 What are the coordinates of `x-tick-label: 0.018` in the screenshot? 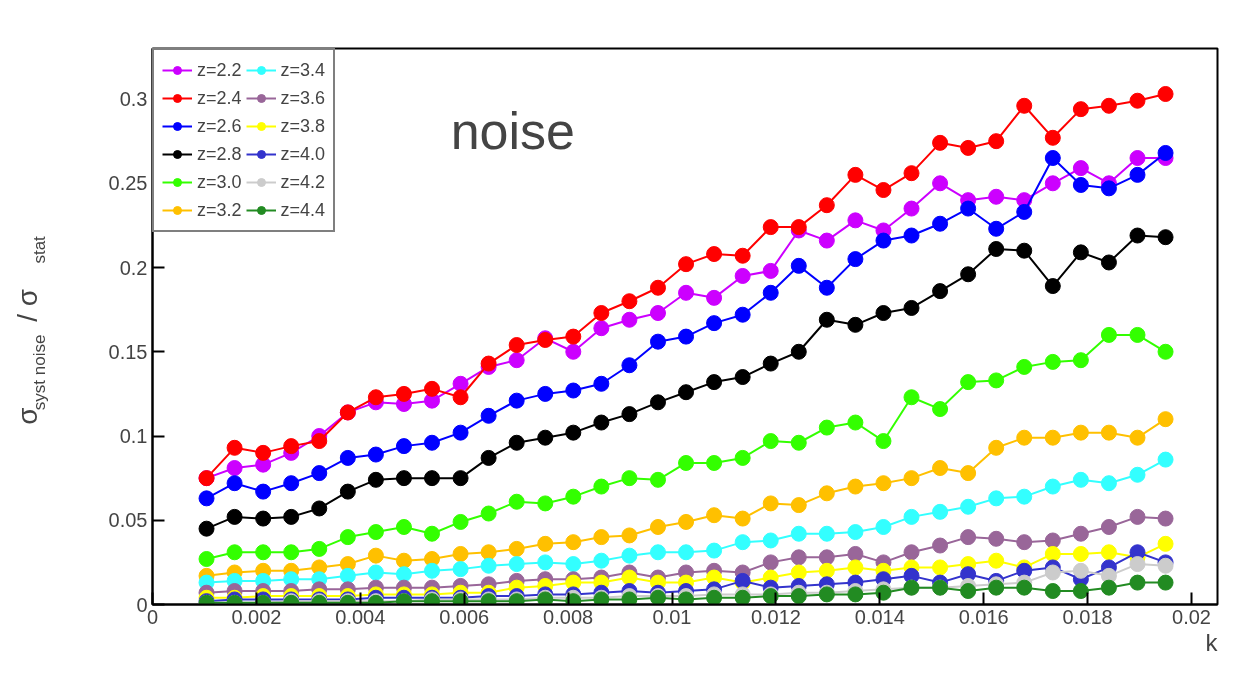 It's located at (1087, 616).